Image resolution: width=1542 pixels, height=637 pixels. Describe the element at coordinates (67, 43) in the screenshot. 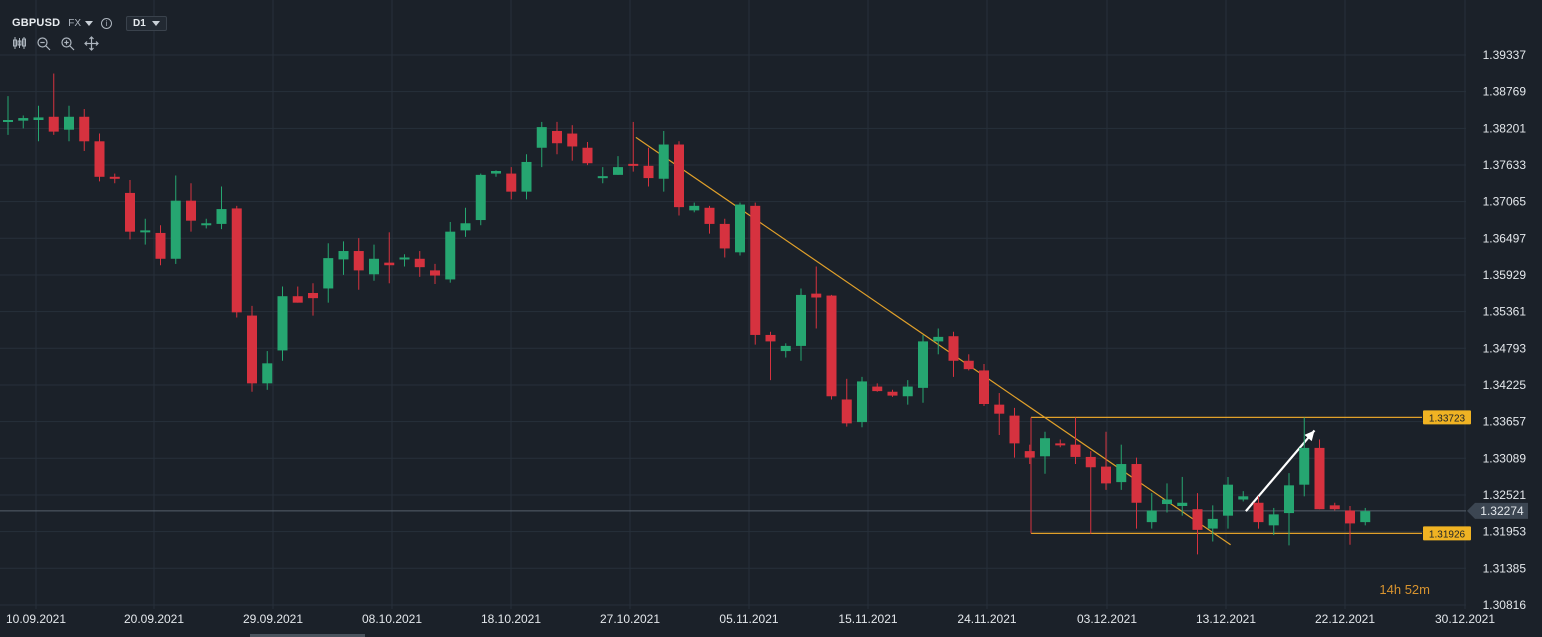

I see `zoom-in-icon` at that location.